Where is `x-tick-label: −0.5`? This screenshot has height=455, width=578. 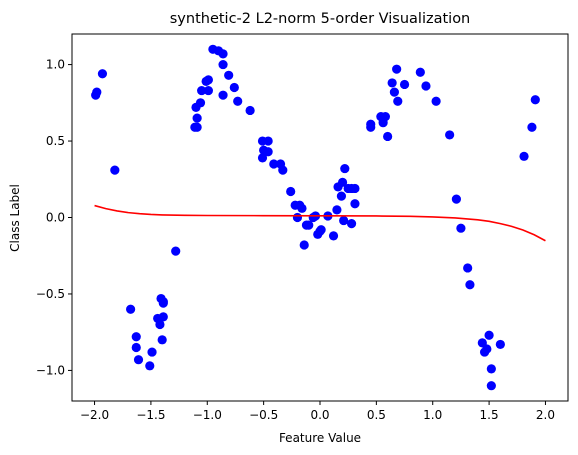
x-tick-label: −0.5 is located at coordinates (263, 415).